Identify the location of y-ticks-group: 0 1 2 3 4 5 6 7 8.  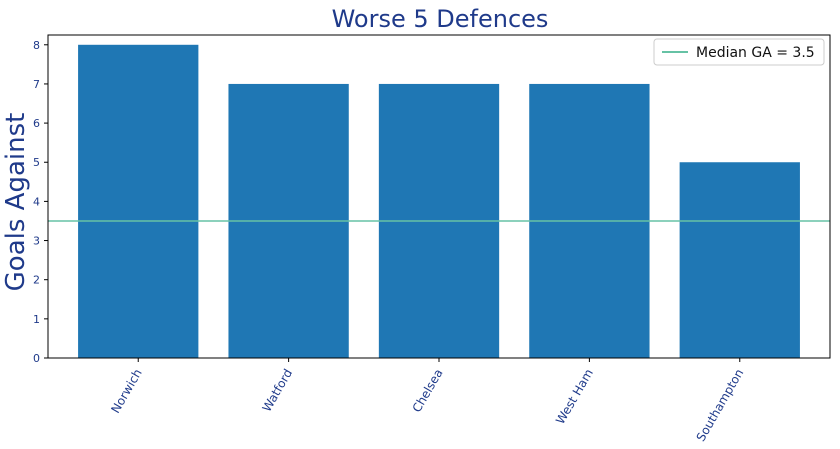
(40, 202).